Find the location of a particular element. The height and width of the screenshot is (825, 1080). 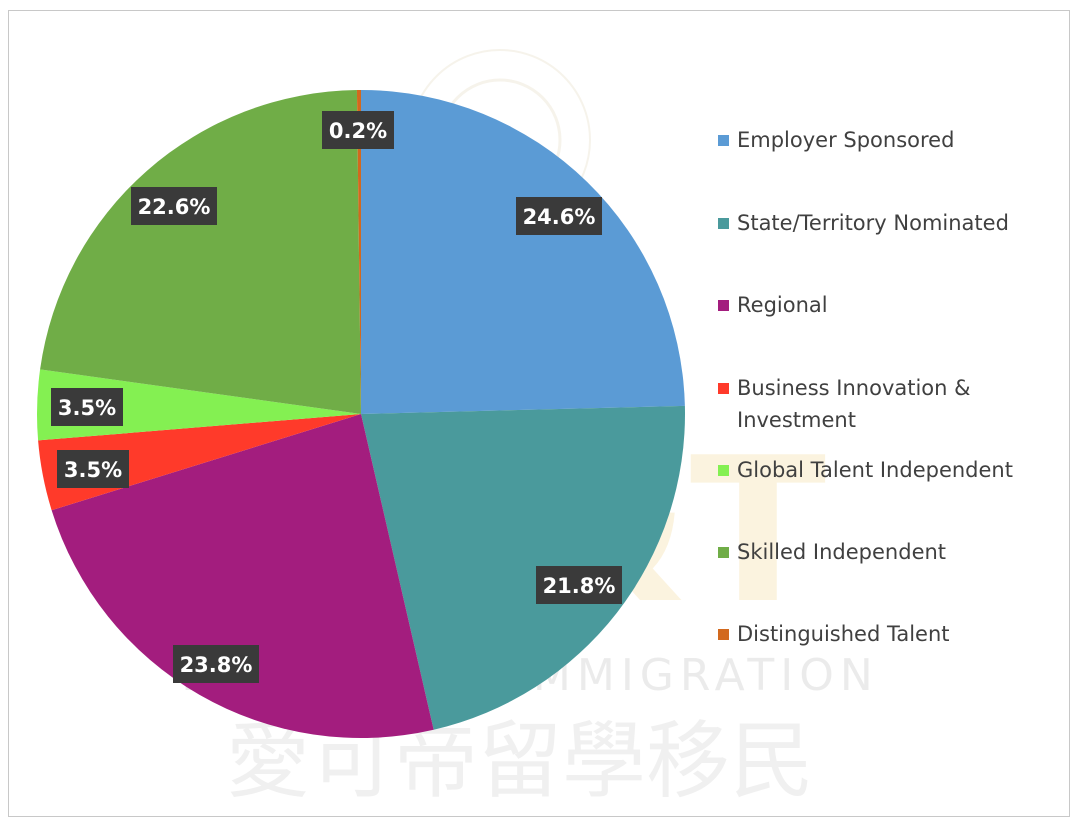

slice-percent-text: 23.8% is located at coordinates (216, 665).